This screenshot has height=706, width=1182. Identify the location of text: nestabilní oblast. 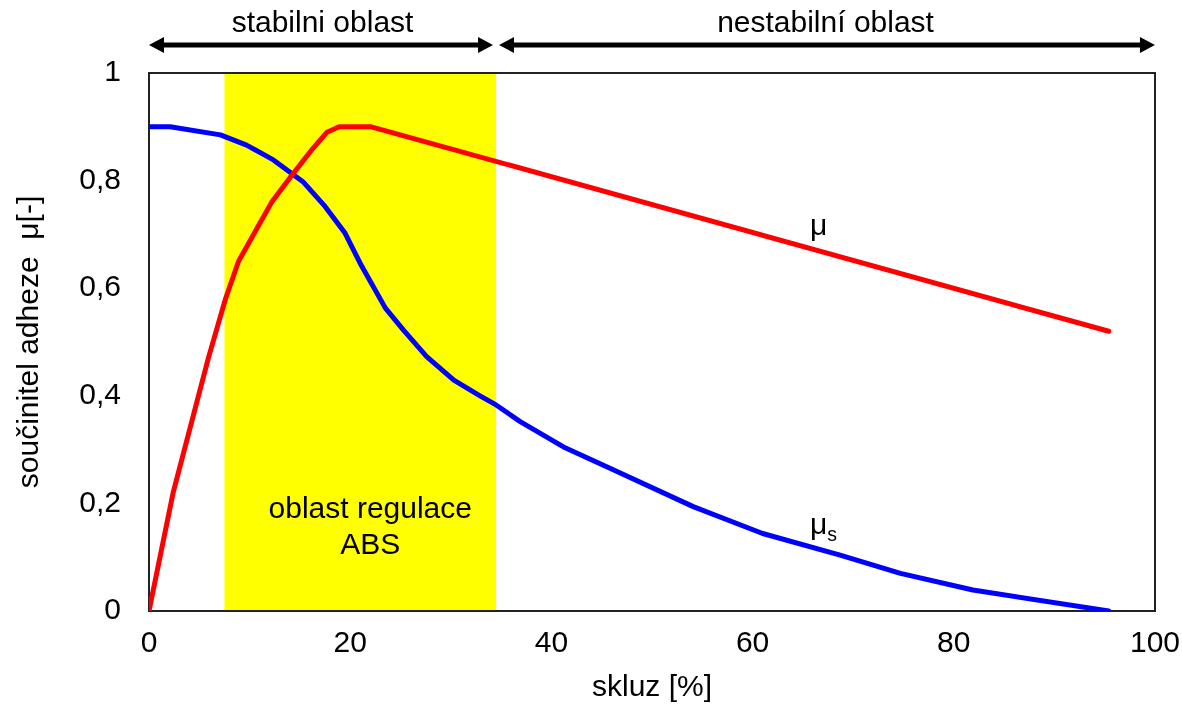
(826, 21).